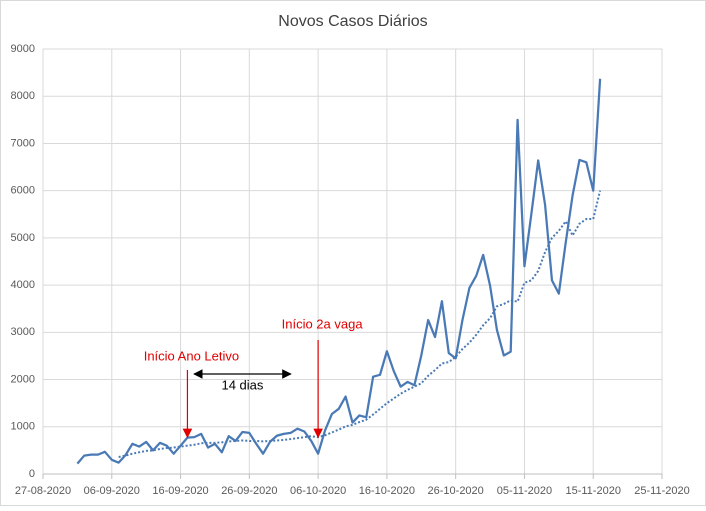 The height and width of the screenshot is (511, 706). What do you see at coordinates (592, 491) in the screenshot?
I see `x-tick-label: 15-11-2020` at bounding box center [592, 491].